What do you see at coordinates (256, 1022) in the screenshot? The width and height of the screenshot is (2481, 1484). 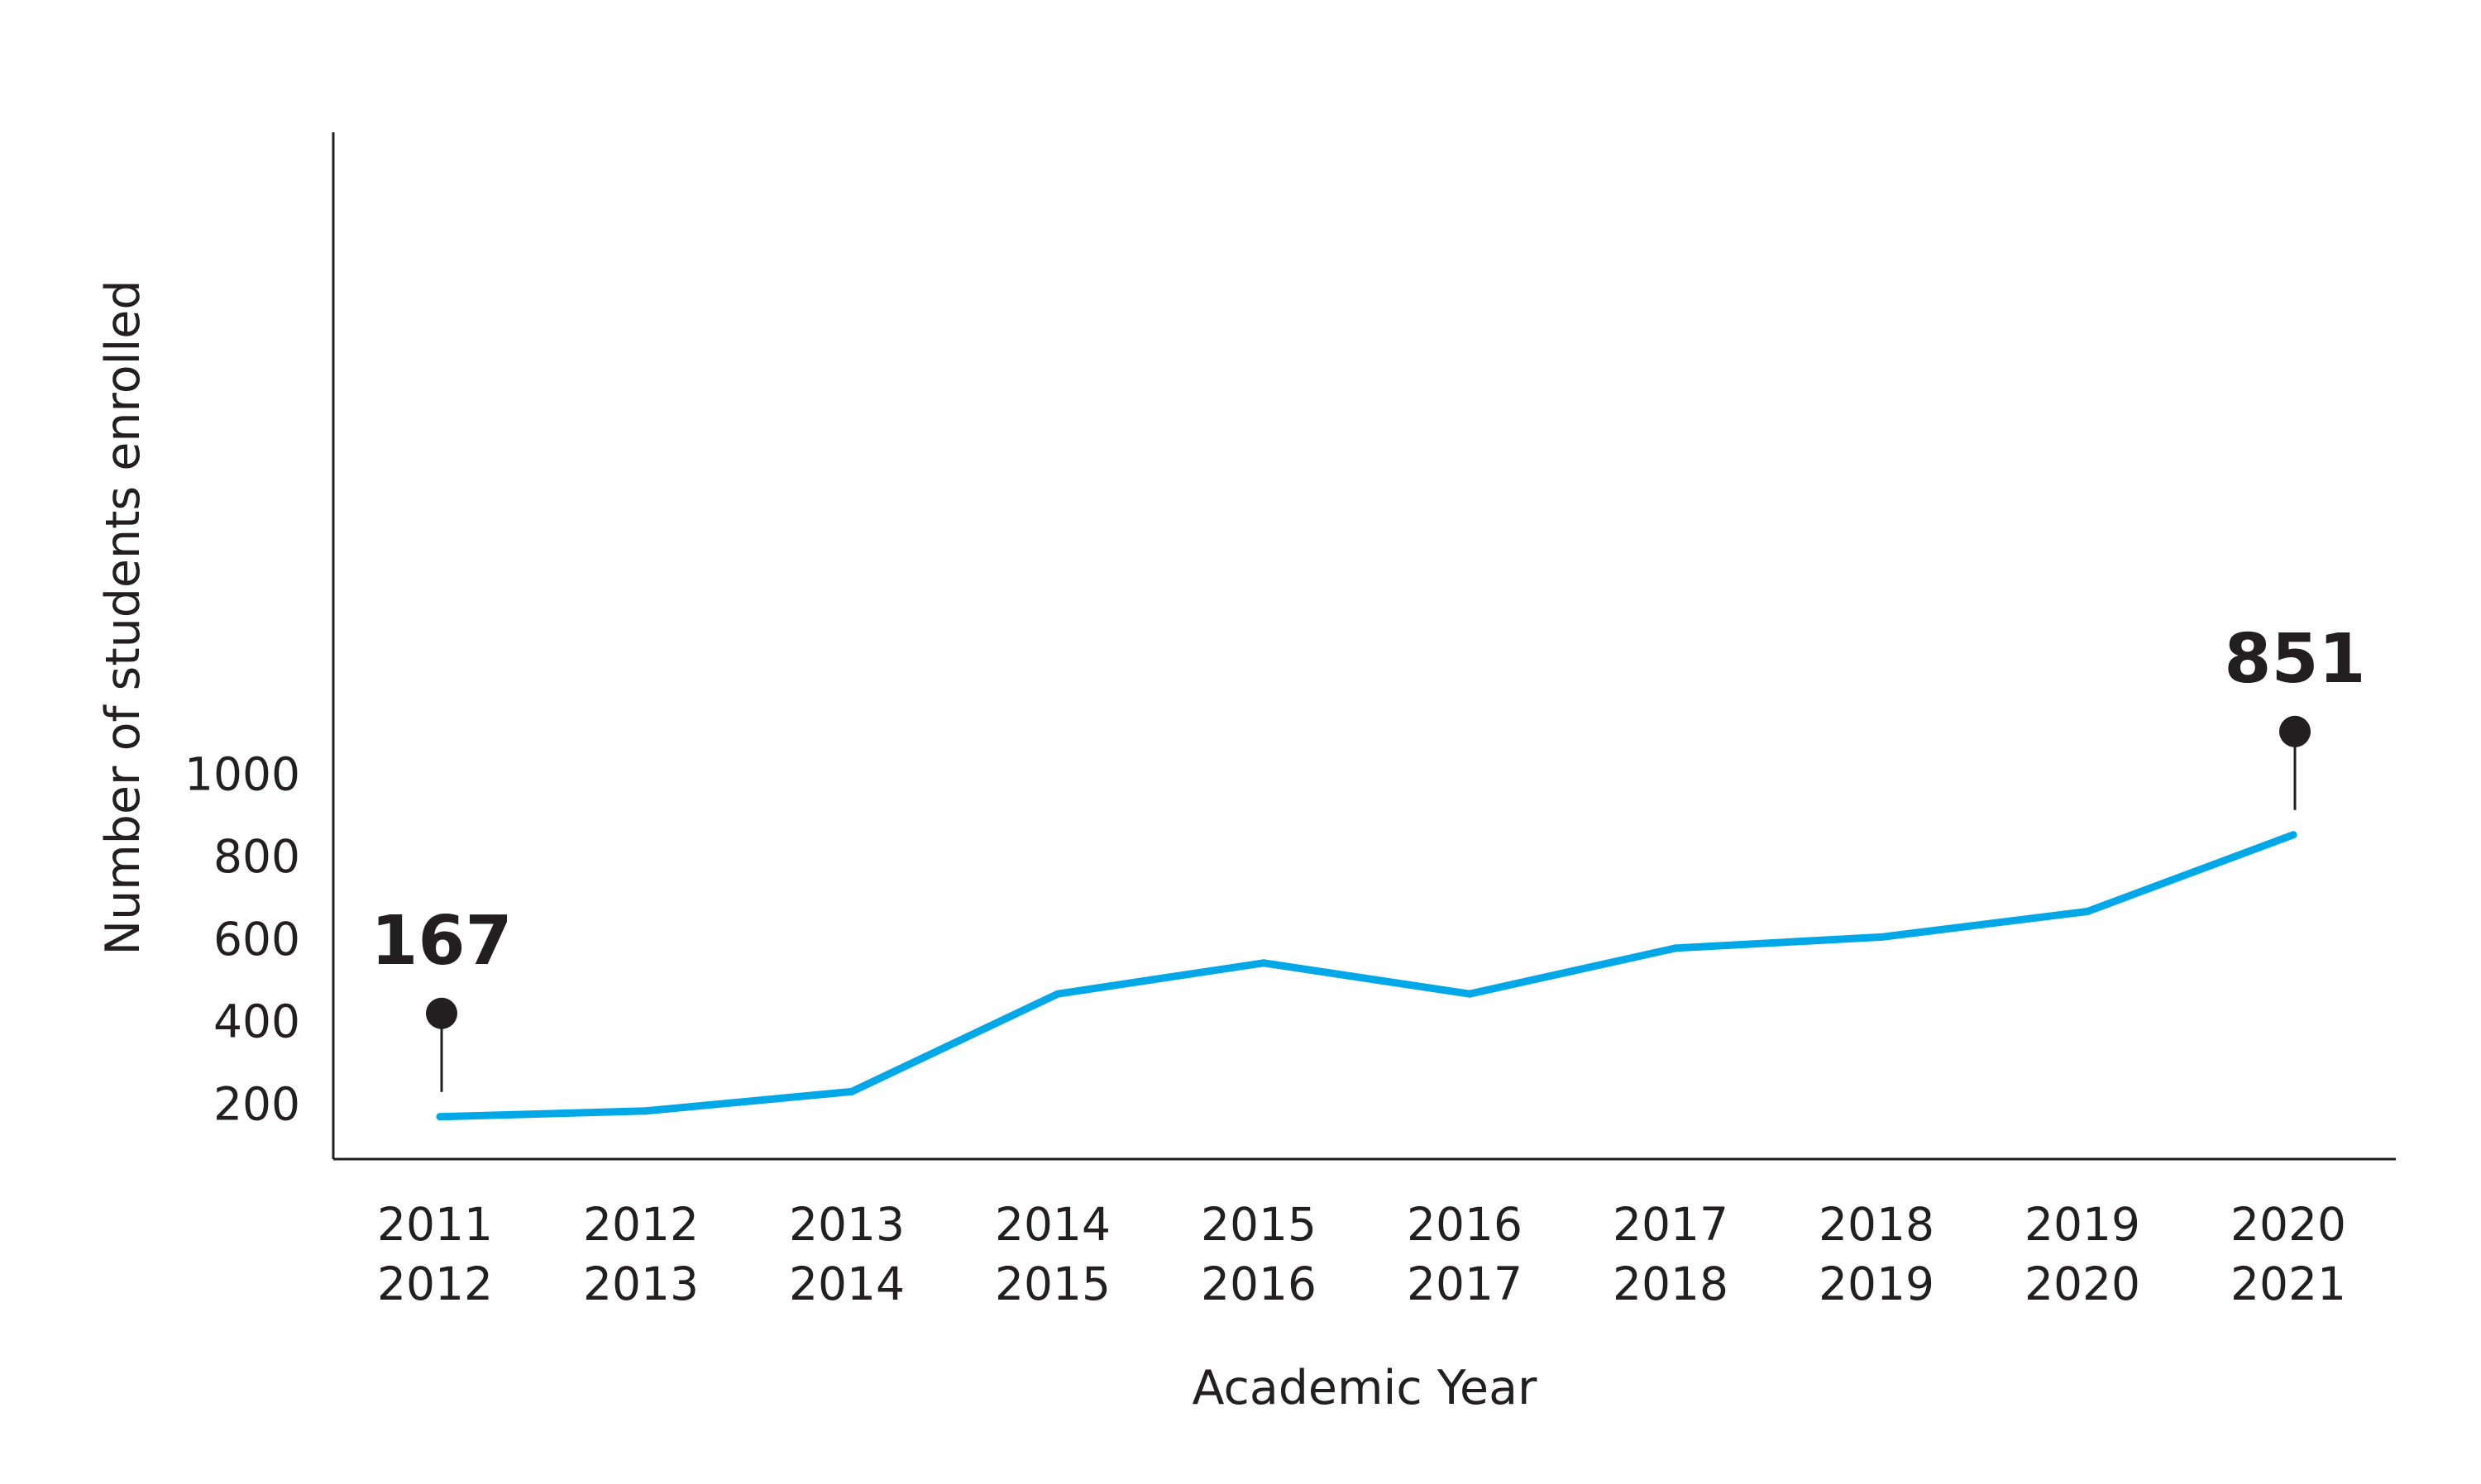 I see `y-tick-label: 400` at bounding box center [256, 1022].